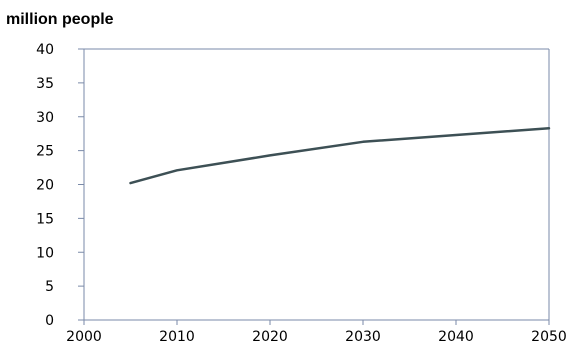  What do you see at coordinates (456, 337) in the screenshot?
I see `x-tick-label: 2040` at bounding box center [456, 337].